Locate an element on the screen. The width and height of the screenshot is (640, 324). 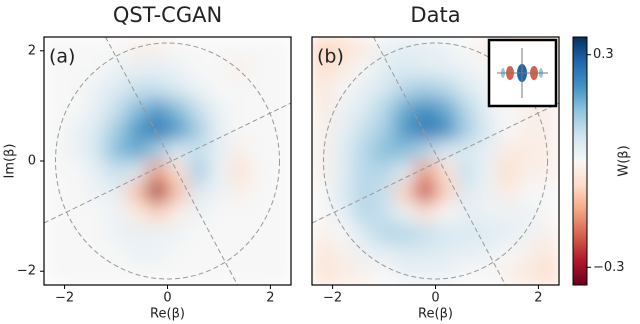
colorbar-tick-label: −0.3 is located at coordinates (609, 267).